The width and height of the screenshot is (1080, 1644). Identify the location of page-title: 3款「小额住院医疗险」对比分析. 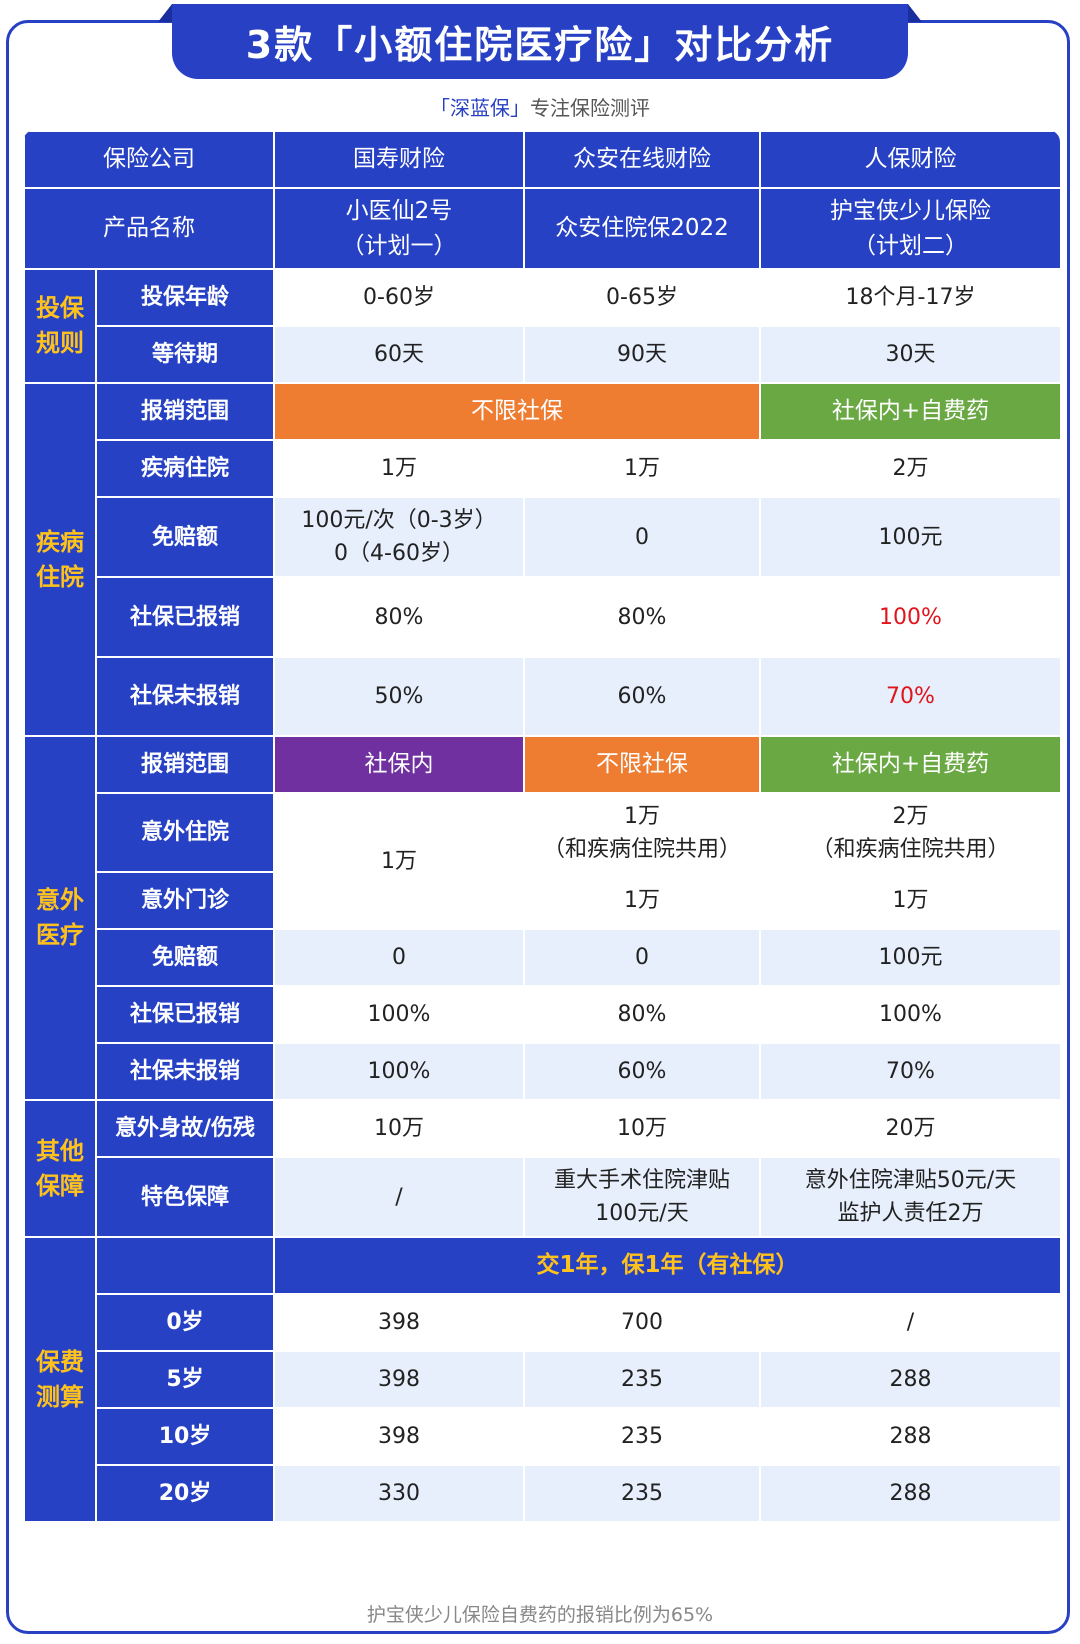
(540, 41).